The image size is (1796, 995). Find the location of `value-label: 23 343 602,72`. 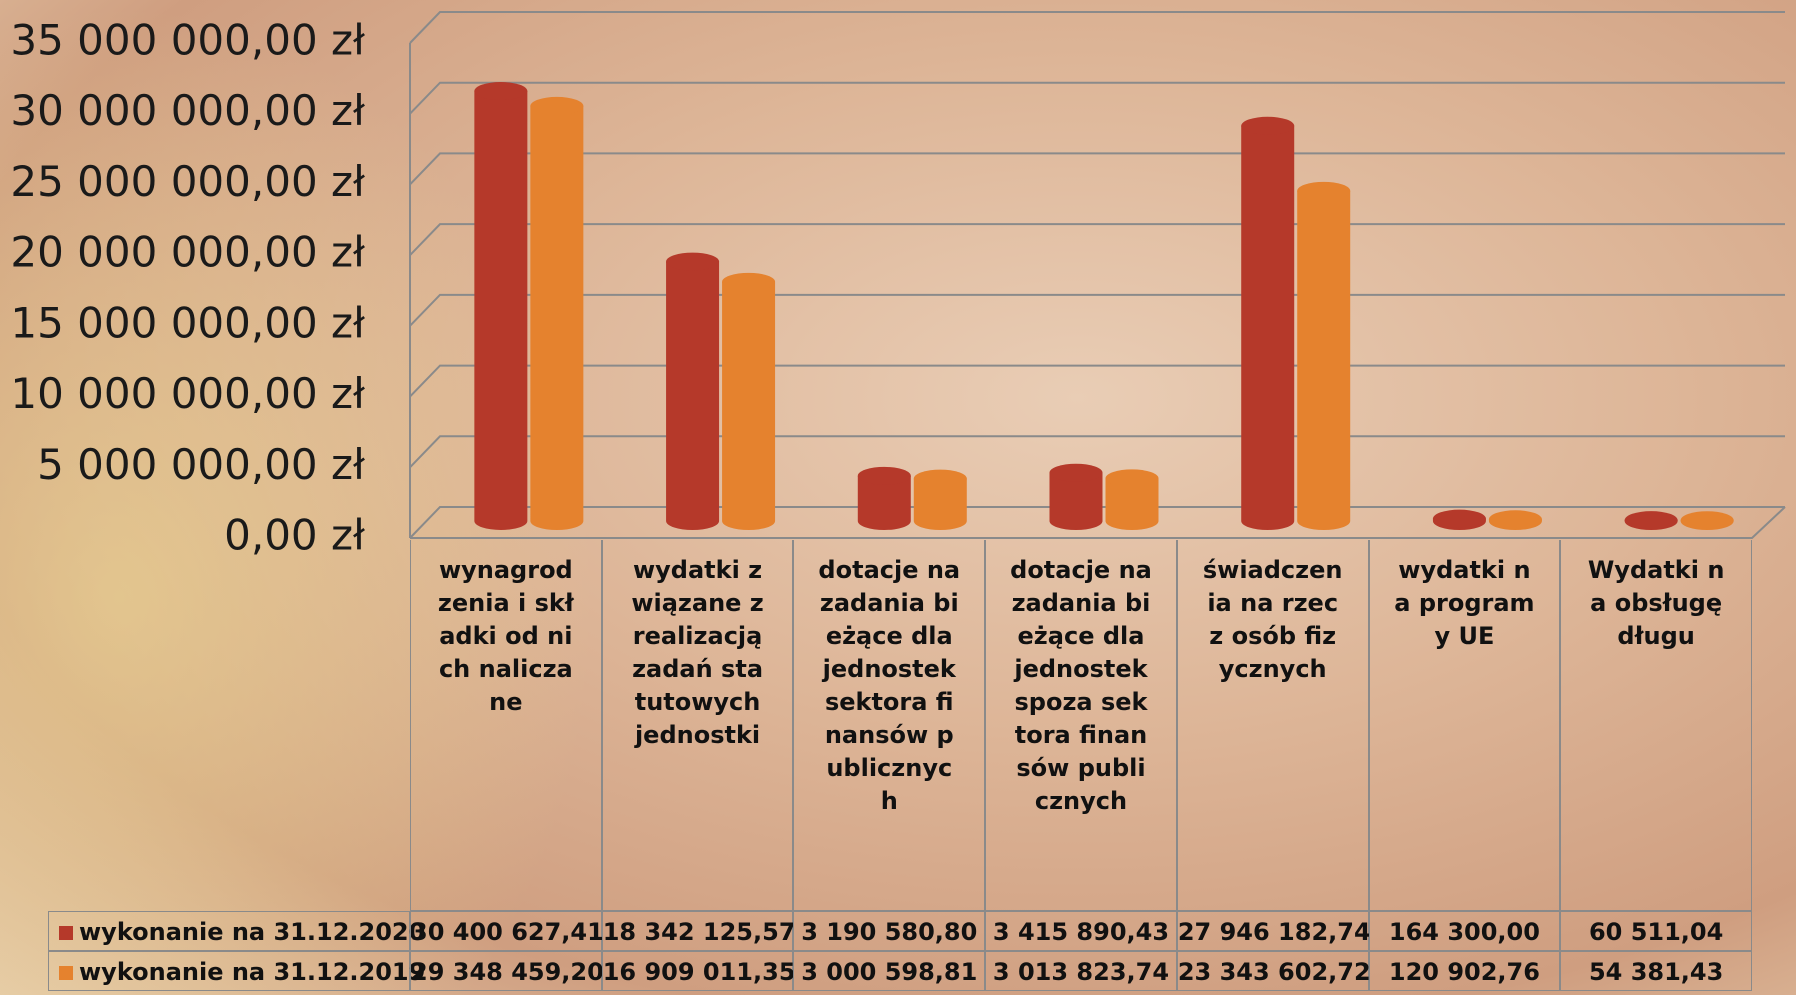

value-label: 23 343 602,72 is located at coordinates (1273, 971).